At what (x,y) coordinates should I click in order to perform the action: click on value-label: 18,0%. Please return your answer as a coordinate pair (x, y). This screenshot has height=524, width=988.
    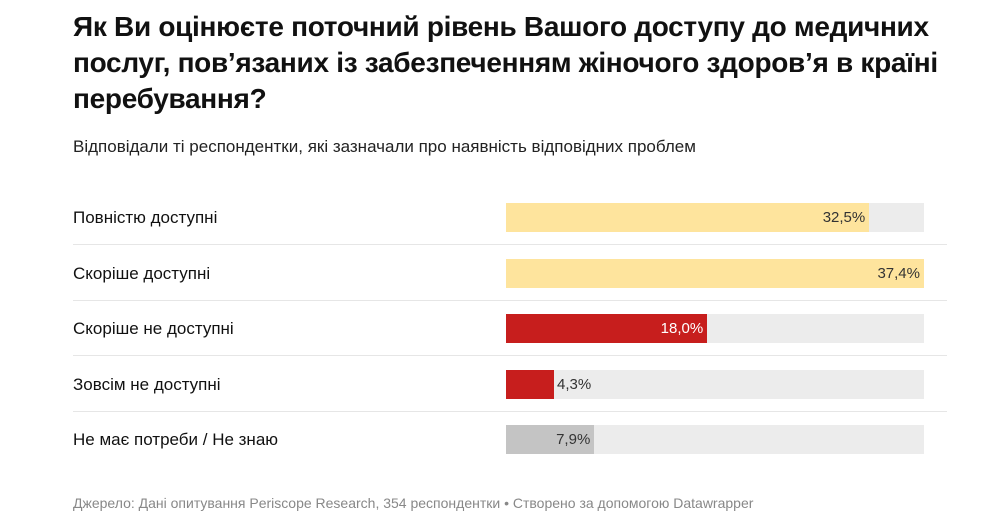
    Looking at the image, I should click on (682, 328).